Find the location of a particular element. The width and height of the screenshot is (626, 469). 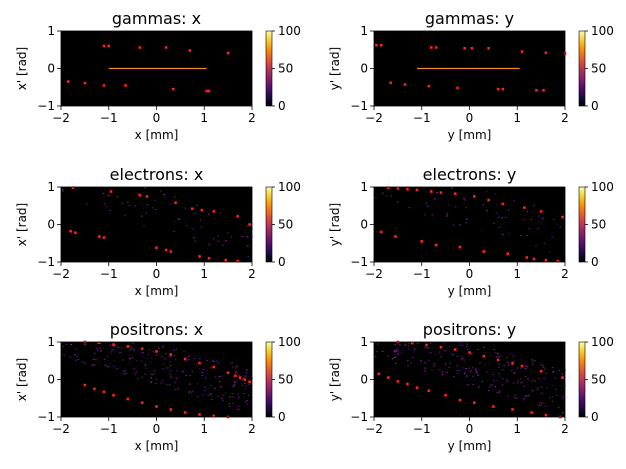

x-tick-label: −2 is located at coordinates (374, 118).